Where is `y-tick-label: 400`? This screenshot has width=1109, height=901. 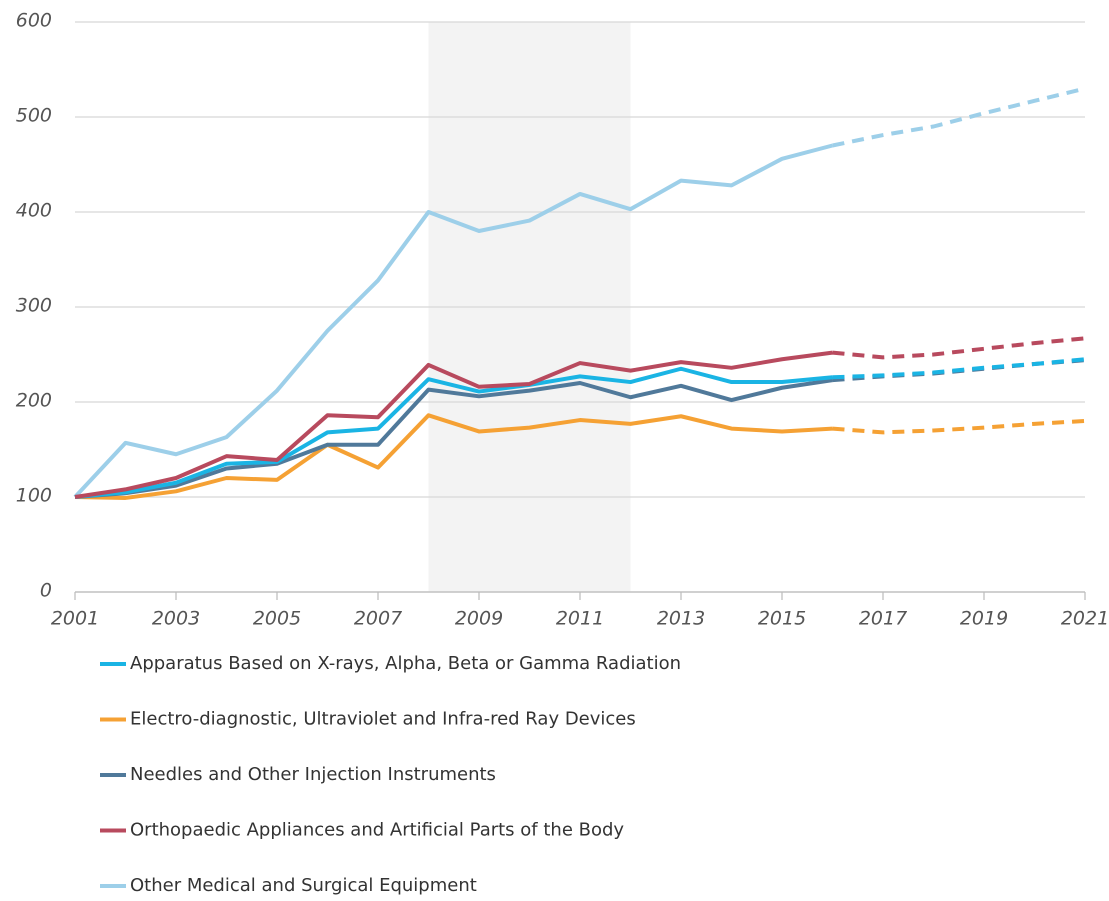
y-tick-label: 400 is located at coordinates (34, 211).